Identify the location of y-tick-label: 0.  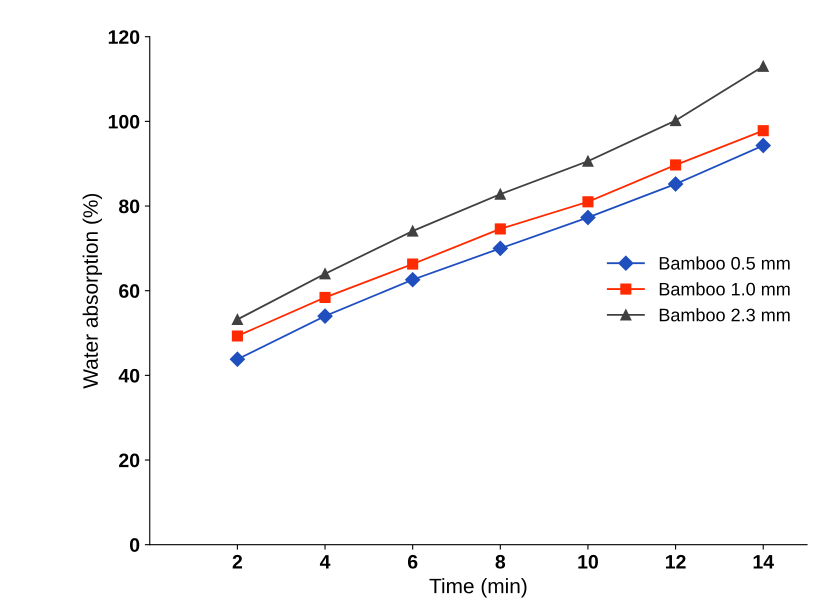
(135, 545).